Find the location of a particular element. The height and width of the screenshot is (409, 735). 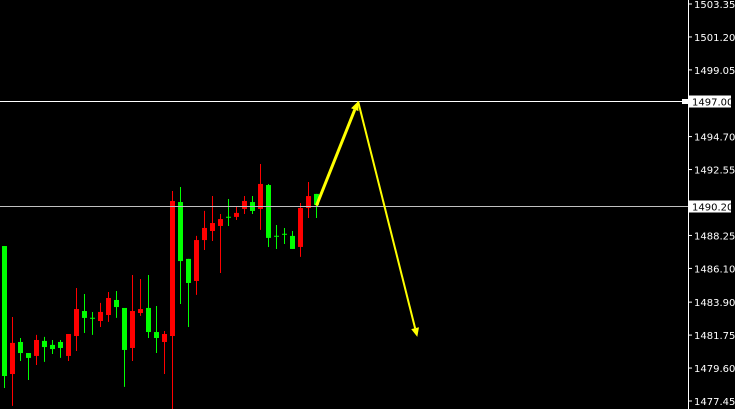

y-tick-label: 1481.75 is located at coordinates (714, 336).